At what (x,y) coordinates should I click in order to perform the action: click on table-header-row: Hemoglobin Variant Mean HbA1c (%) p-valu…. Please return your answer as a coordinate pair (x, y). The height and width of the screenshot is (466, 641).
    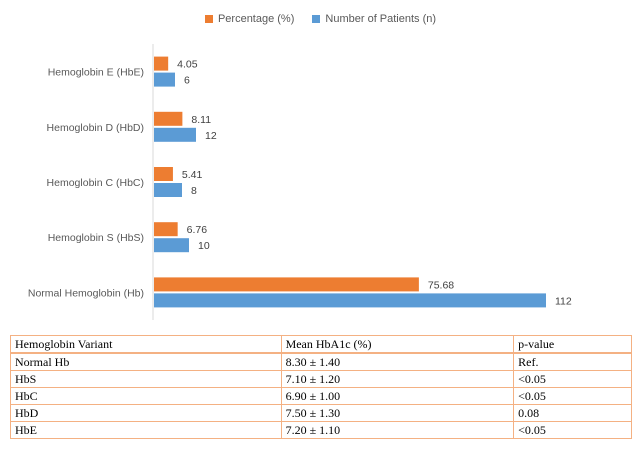
    Looking at the image, I should click on (321, 344).